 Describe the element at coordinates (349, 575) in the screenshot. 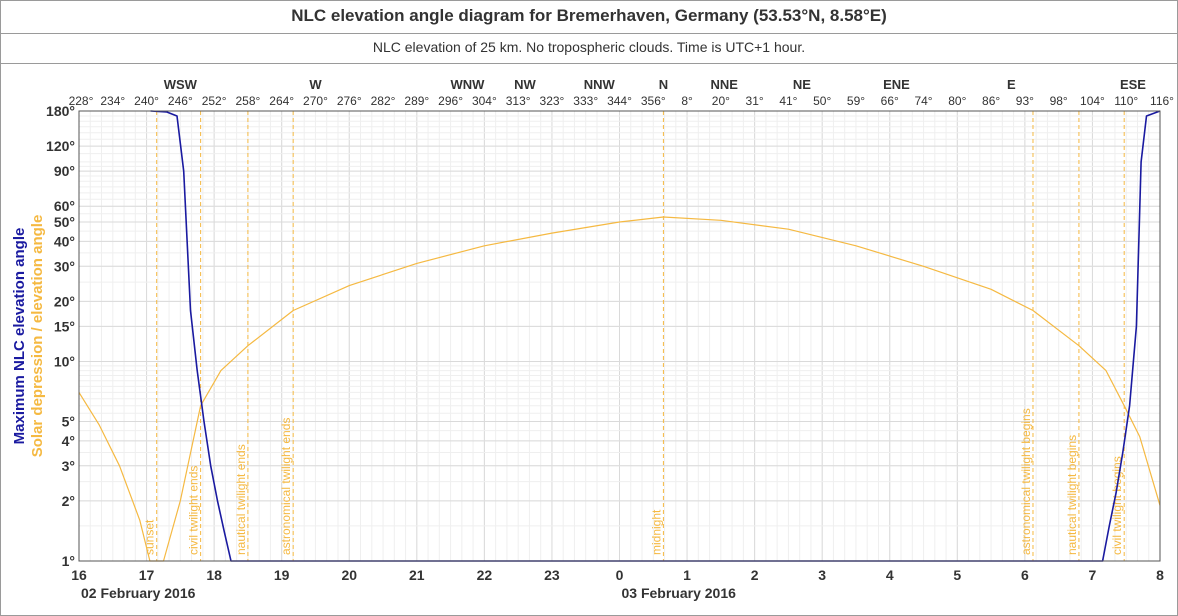

I see `x-hour-label: 20` at that location.